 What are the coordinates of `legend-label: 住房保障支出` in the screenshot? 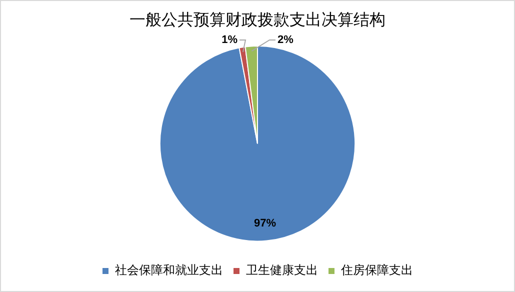 It's located at (376, 270).